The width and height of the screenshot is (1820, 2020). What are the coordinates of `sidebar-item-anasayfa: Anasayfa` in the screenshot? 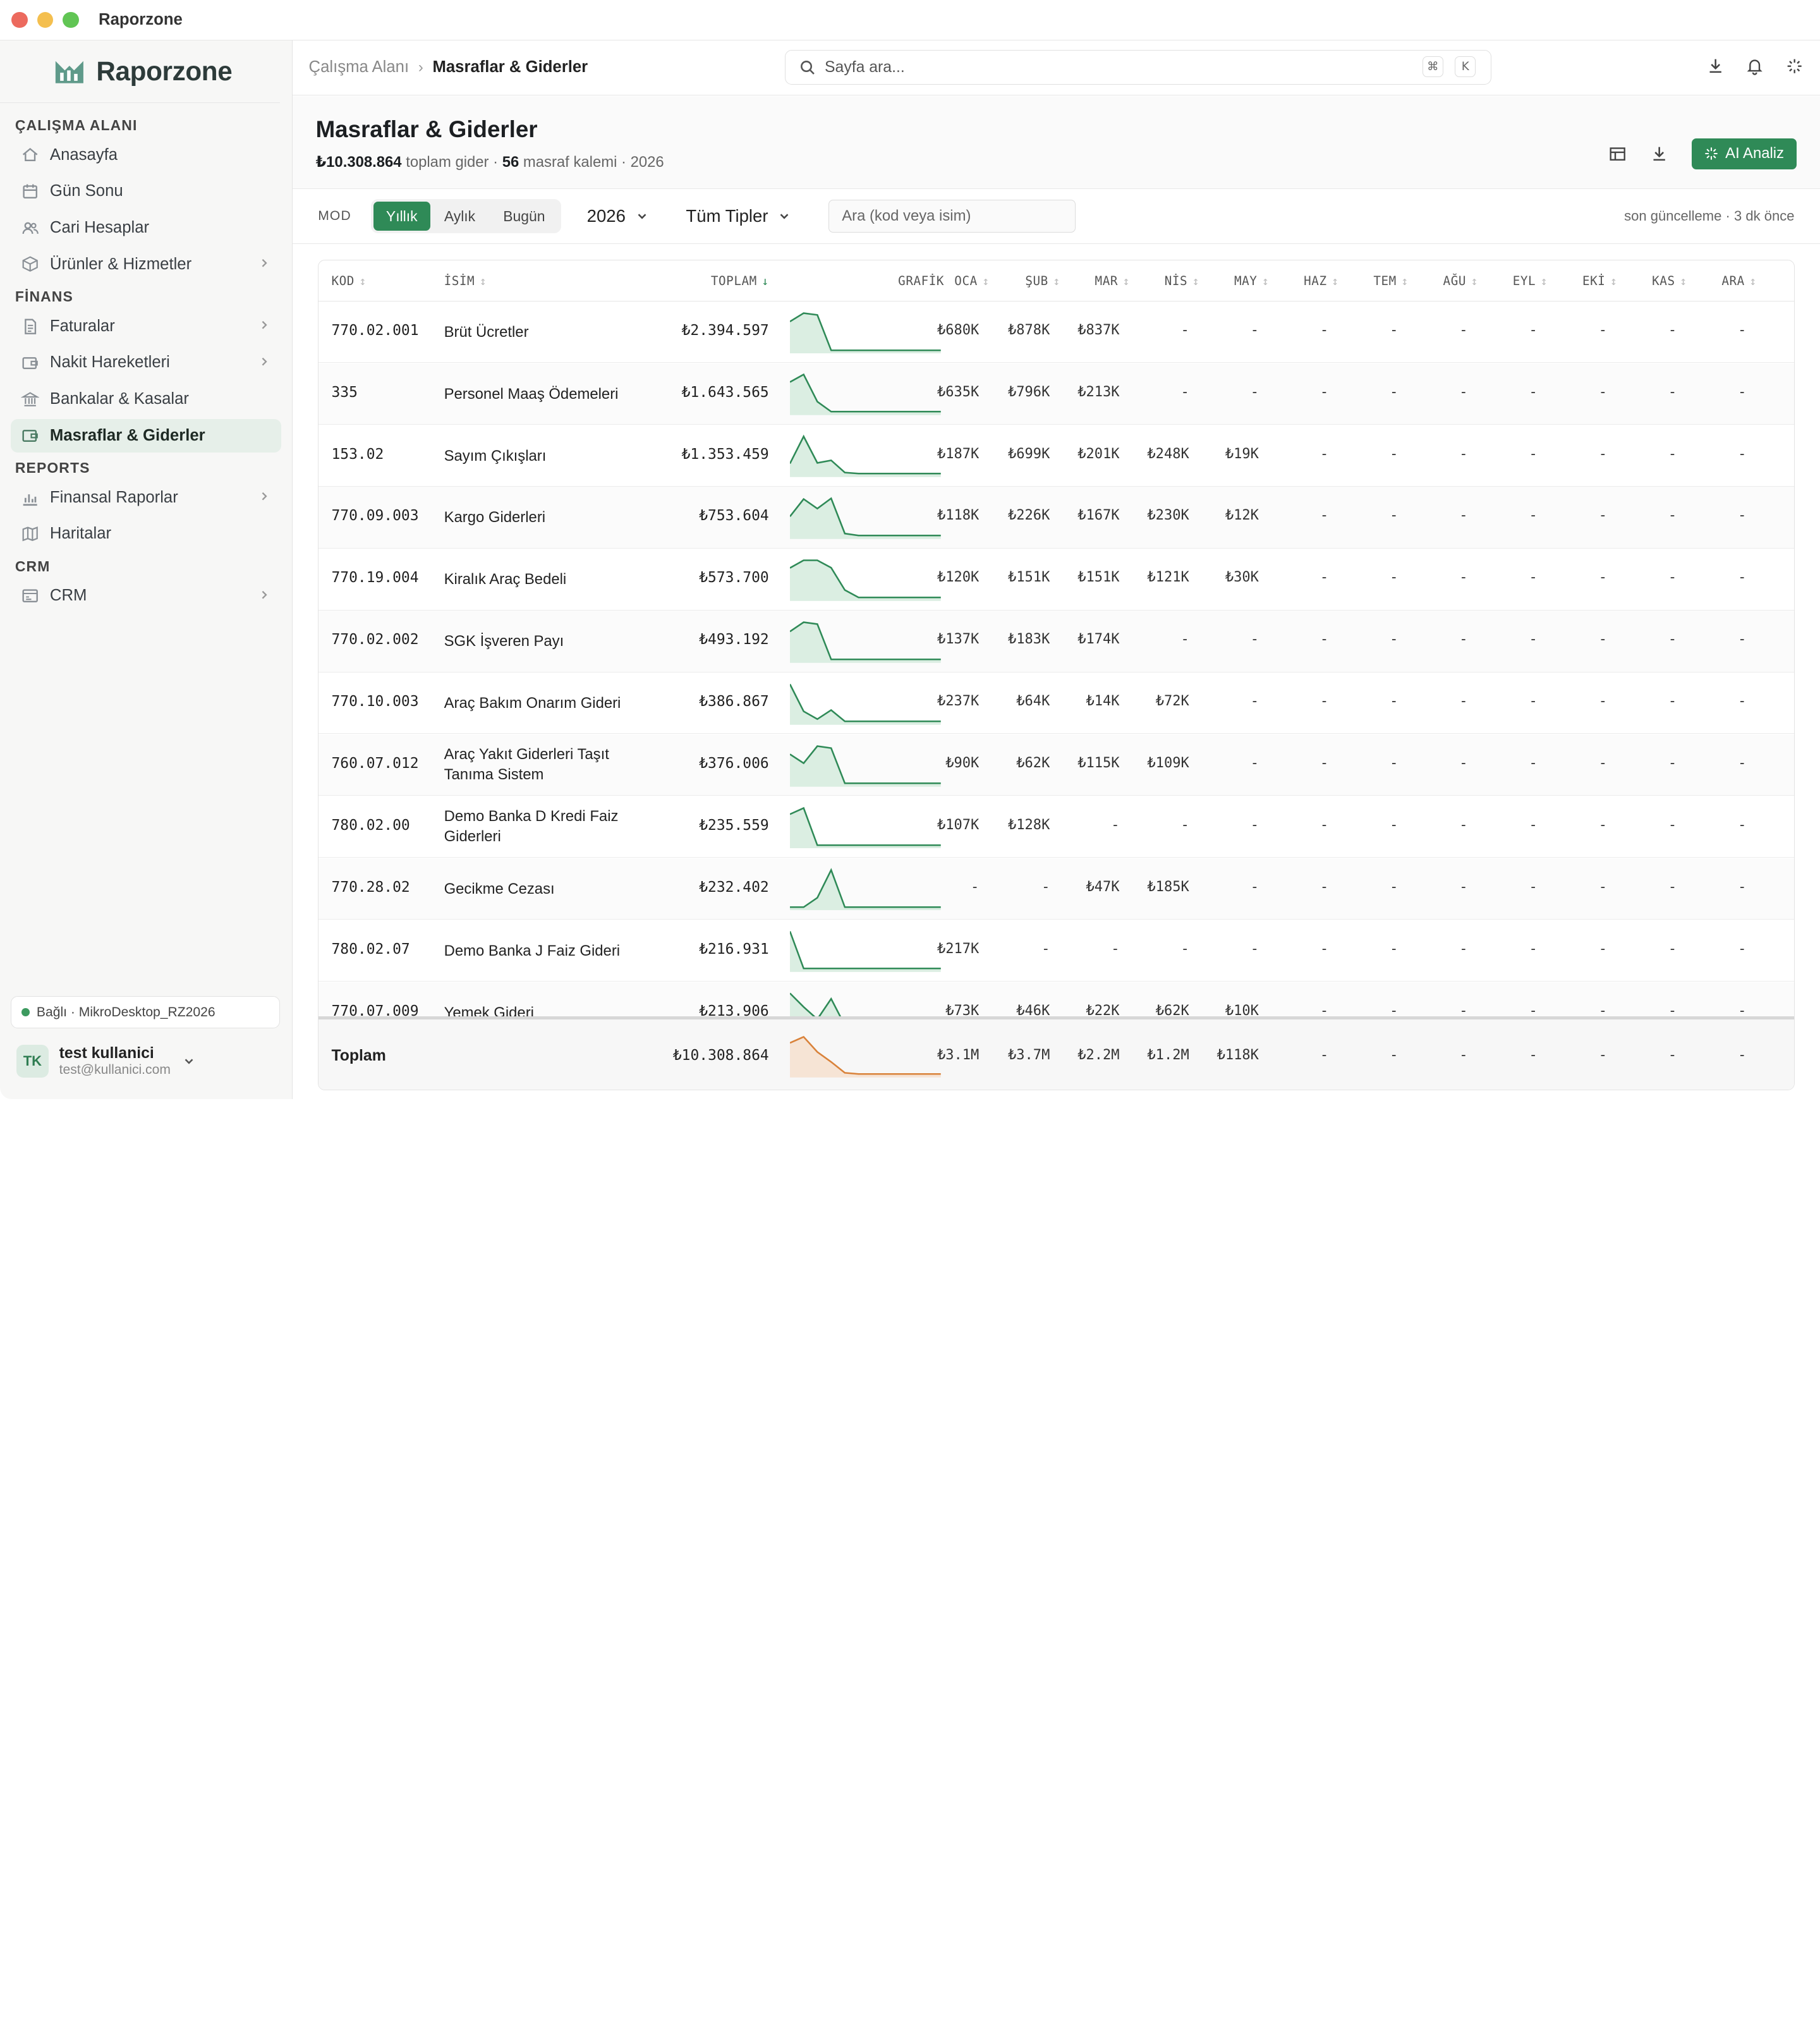 It's located at (146, 155).